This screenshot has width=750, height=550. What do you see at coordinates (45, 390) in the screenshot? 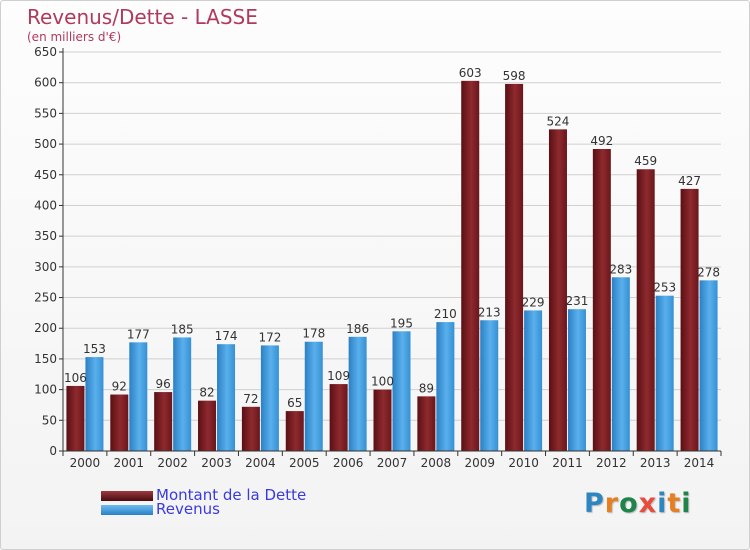
I see `y-tick-label: 100` at bounding box center [45, 390].